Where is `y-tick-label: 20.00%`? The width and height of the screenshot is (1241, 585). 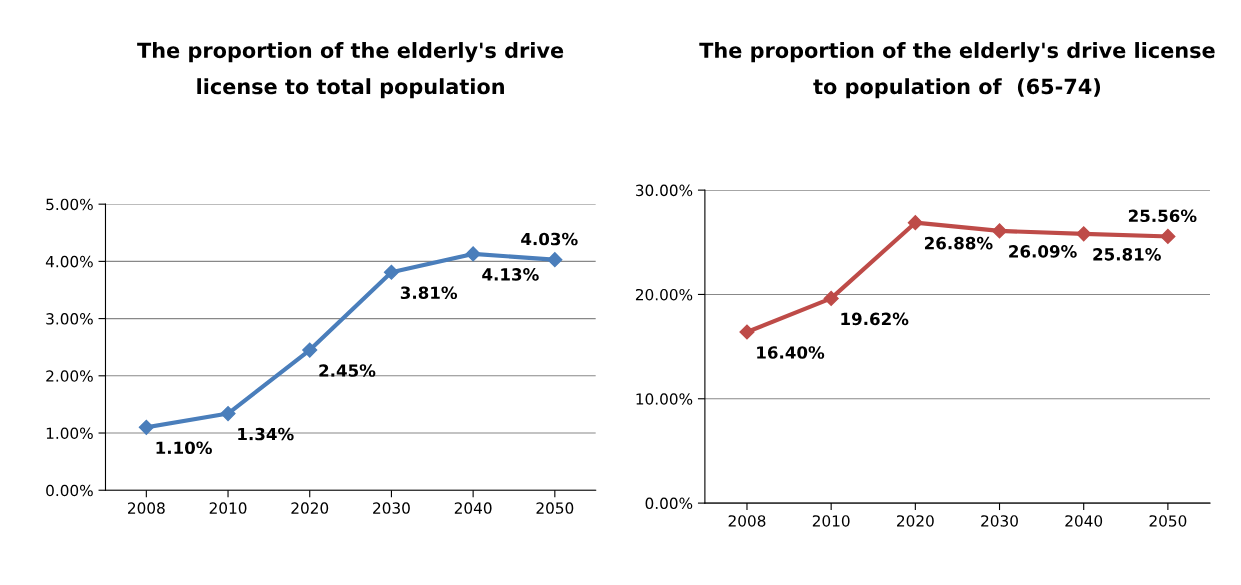 y-tick-label: 20.00% is located at coordinates (664, 294).